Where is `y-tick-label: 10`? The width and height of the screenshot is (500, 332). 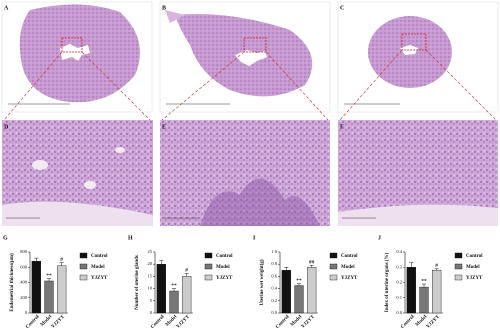
y-tick-label: 10 is located at coordinates (150, 288).